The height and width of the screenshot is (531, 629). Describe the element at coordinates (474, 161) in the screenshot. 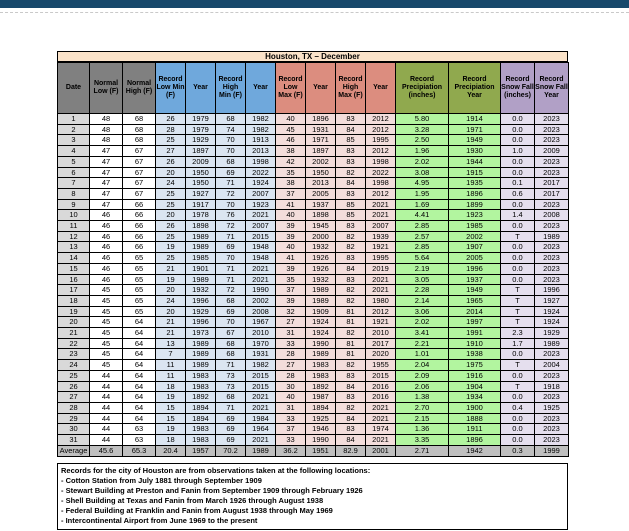

I see `table-cell: 1944` at that location.